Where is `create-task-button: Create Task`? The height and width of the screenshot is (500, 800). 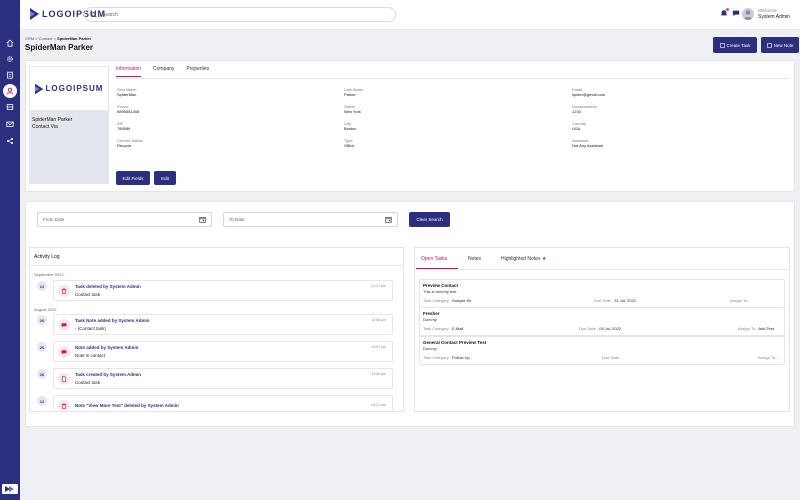 create-task-button: Create Task is located at coordinates (735, 45).